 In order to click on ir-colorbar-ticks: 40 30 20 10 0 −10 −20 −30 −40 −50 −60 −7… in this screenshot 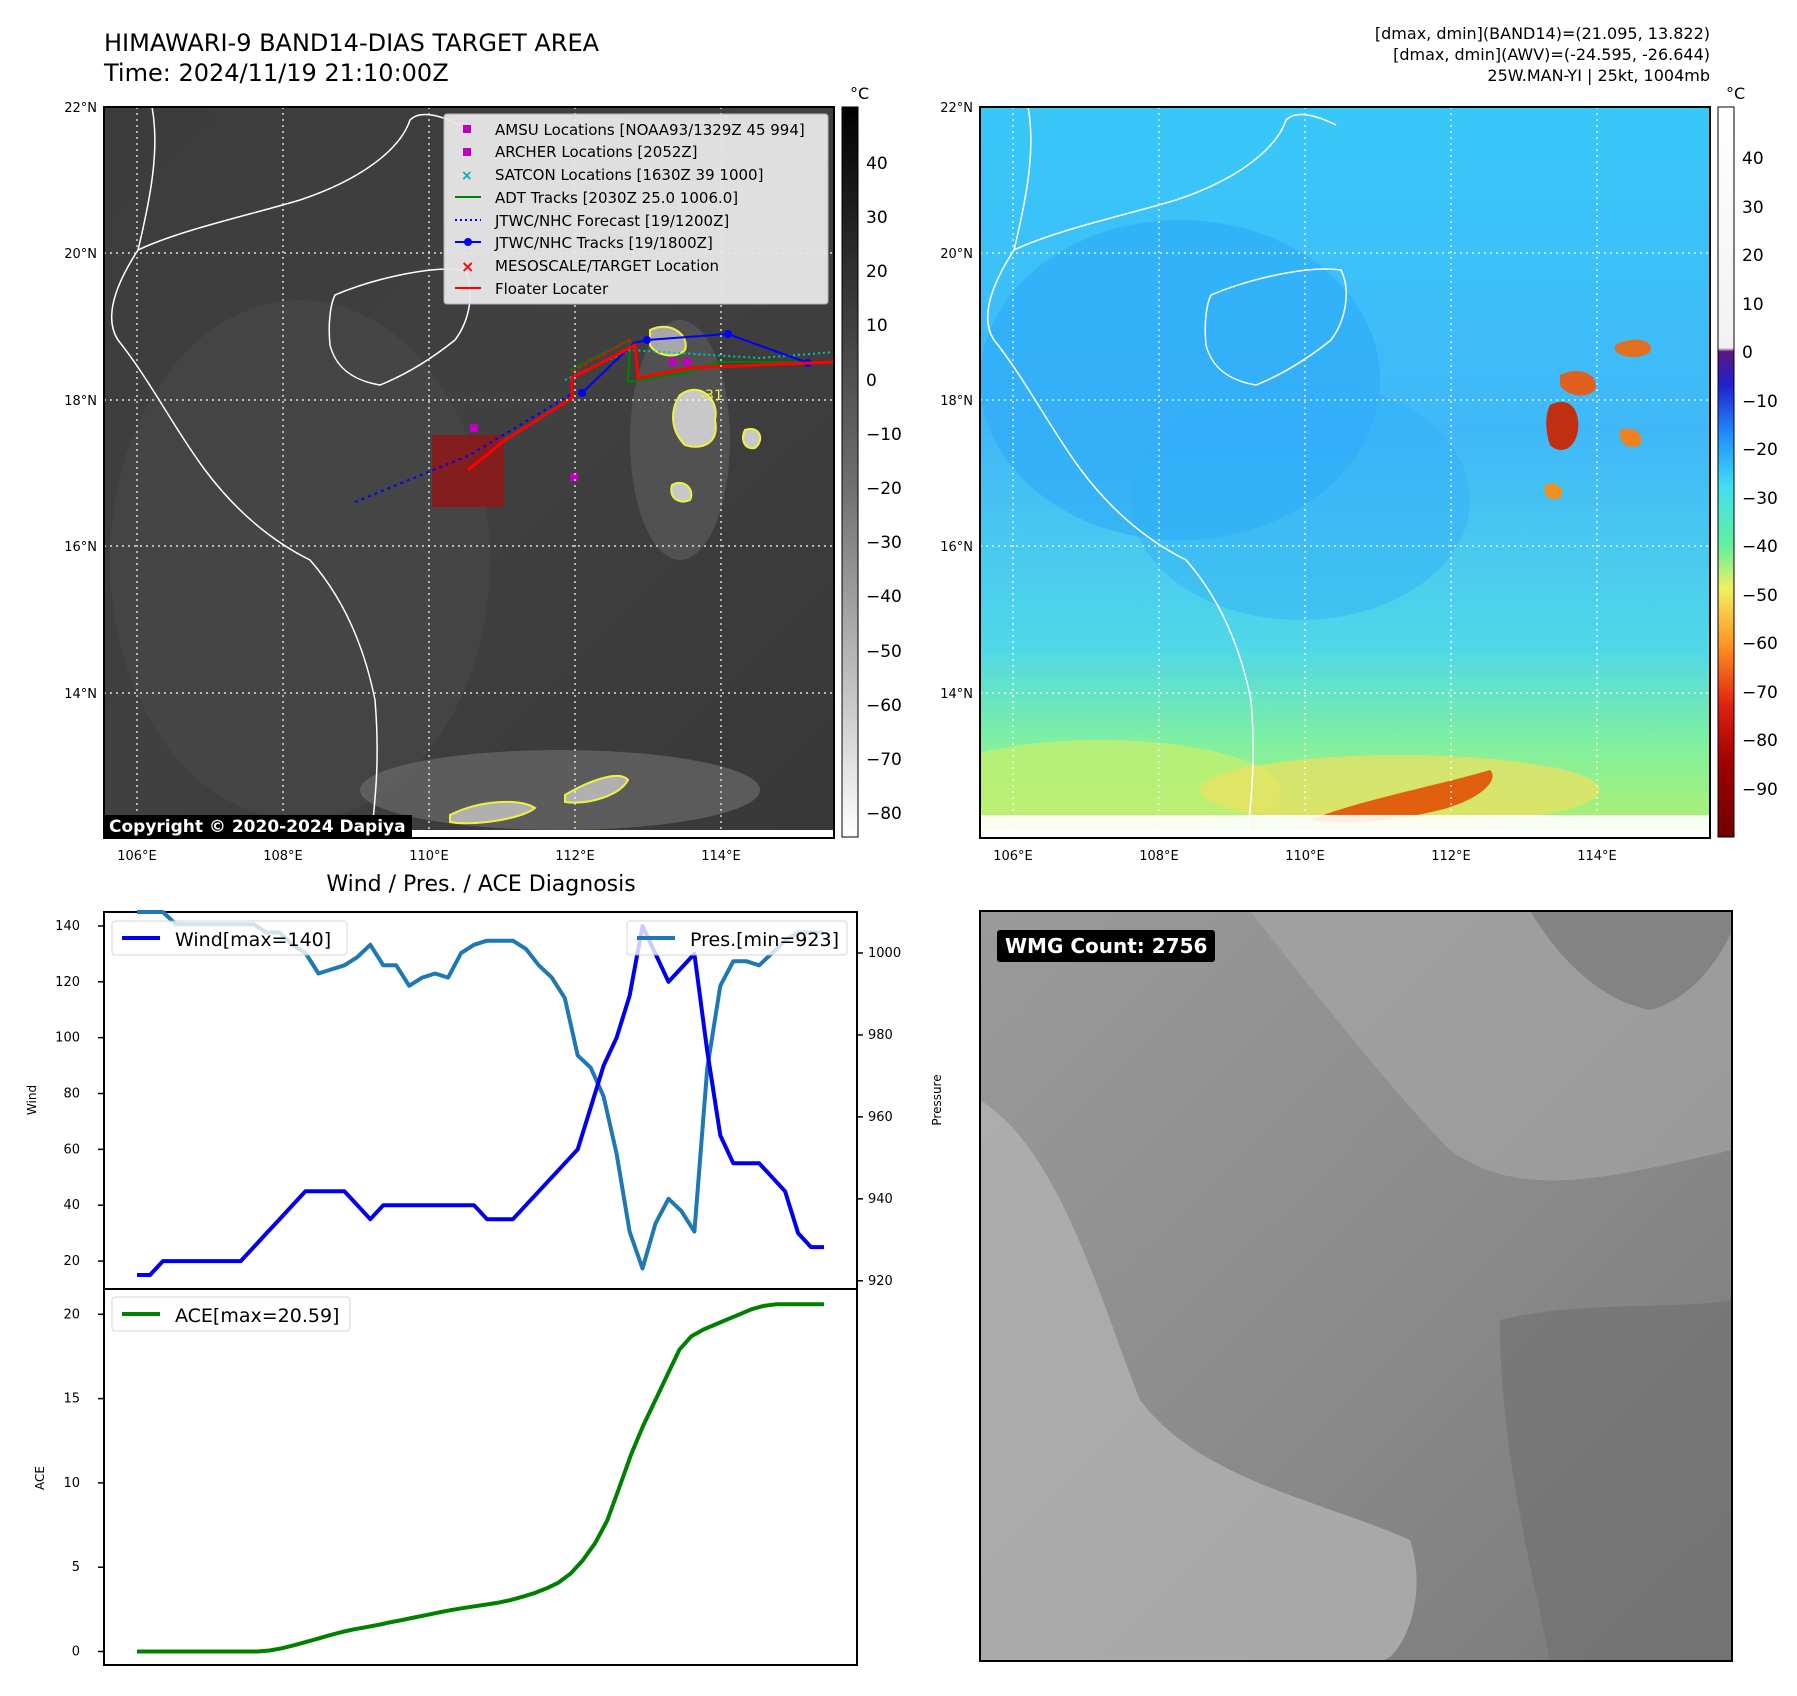, I will do `click(884, 489)`.